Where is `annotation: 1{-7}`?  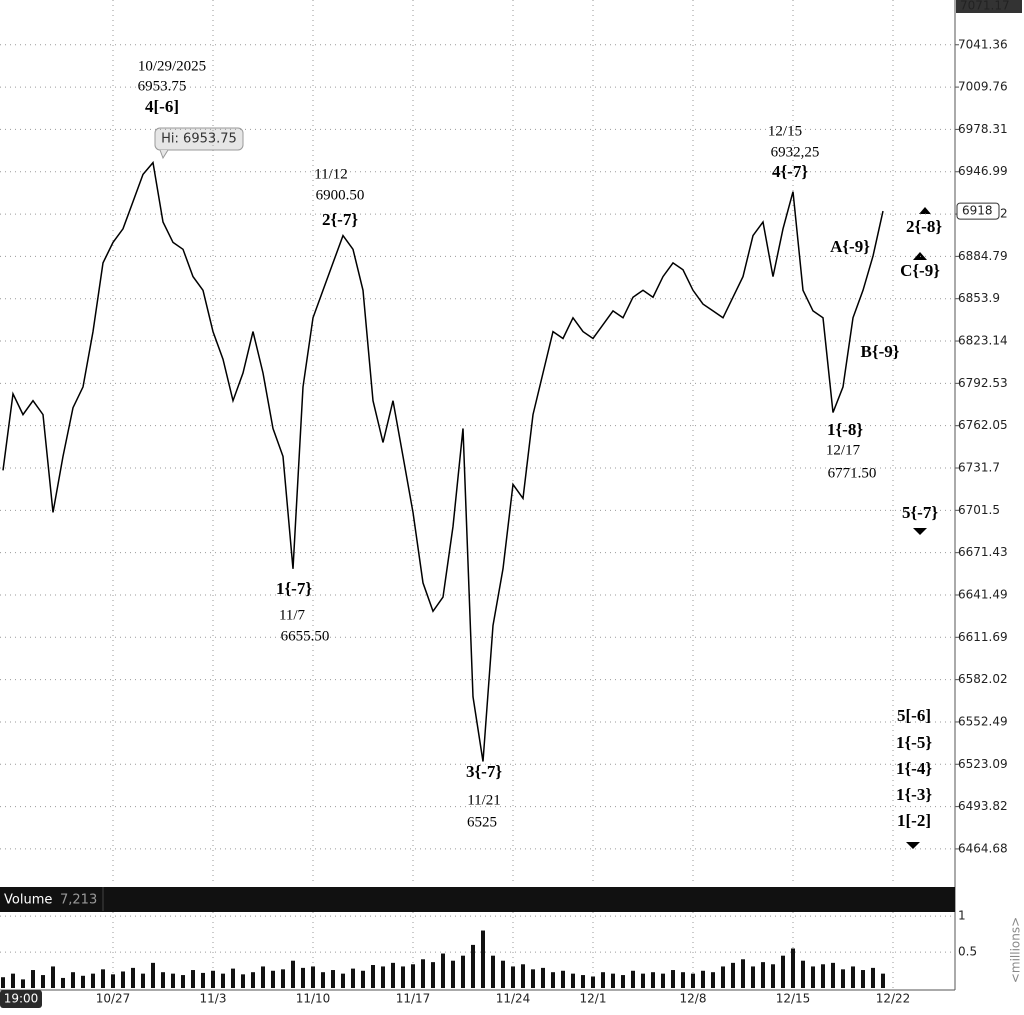 annotation: 1{-7} is located at coordinates (294, 588).